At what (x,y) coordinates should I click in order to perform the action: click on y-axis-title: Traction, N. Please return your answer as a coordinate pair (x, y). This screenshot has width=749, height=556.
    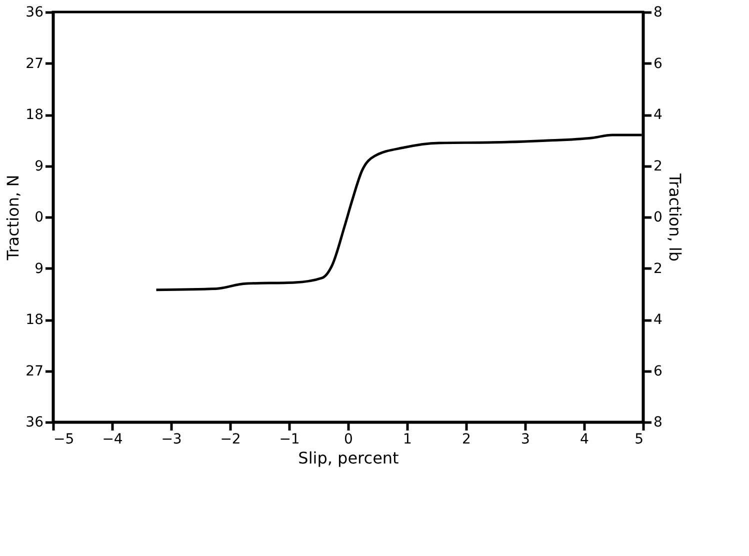
    Looking at the image, I should click on (13, 218).